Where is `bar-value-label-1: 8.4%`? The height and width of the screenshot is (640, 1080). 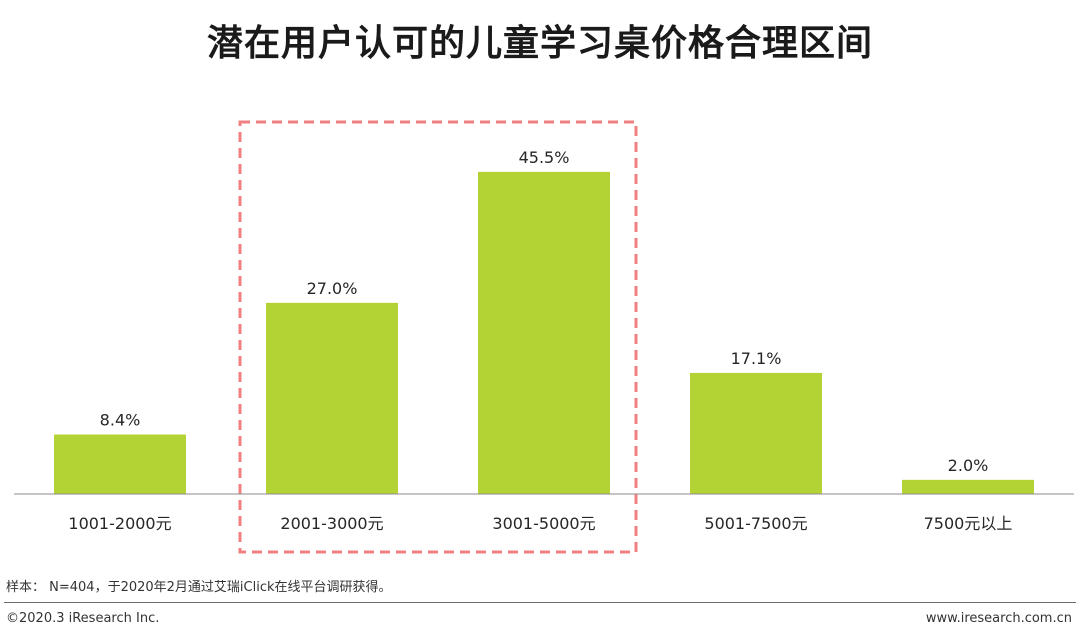
bar-value-label-1: 8.4% is located at coordinates (120, 420).